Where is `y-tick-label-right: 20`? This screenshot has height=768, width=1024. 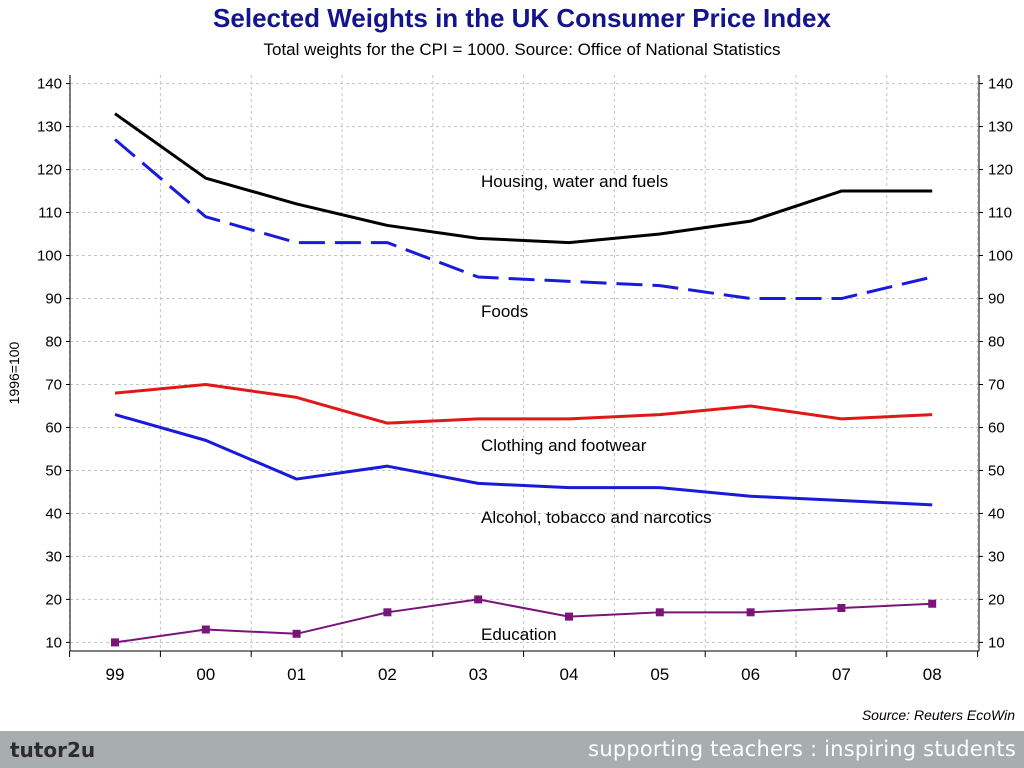 y-tick-label-right: 20 is located at coordinates (996, 599).